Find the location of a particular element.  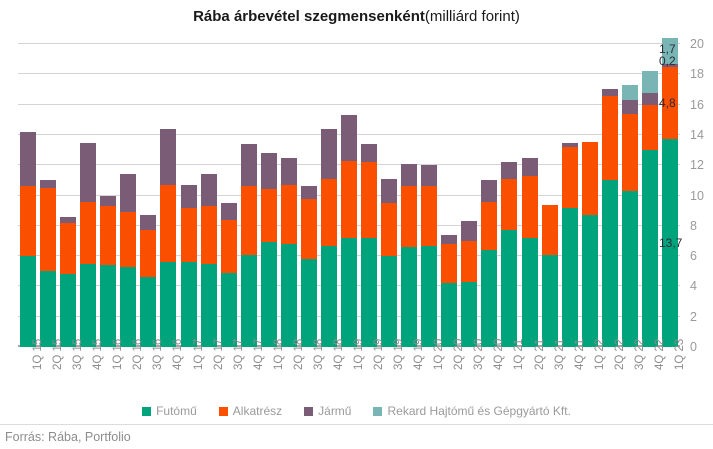

legend-item: Futómű is located at coordinates (169, 411).